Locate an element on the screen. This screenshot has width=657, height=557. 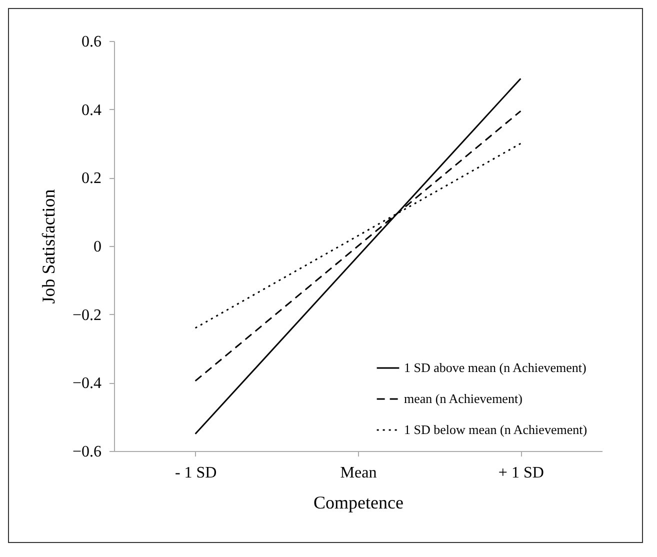
y-tick-label: 0 is located at coordinates (98, 247).